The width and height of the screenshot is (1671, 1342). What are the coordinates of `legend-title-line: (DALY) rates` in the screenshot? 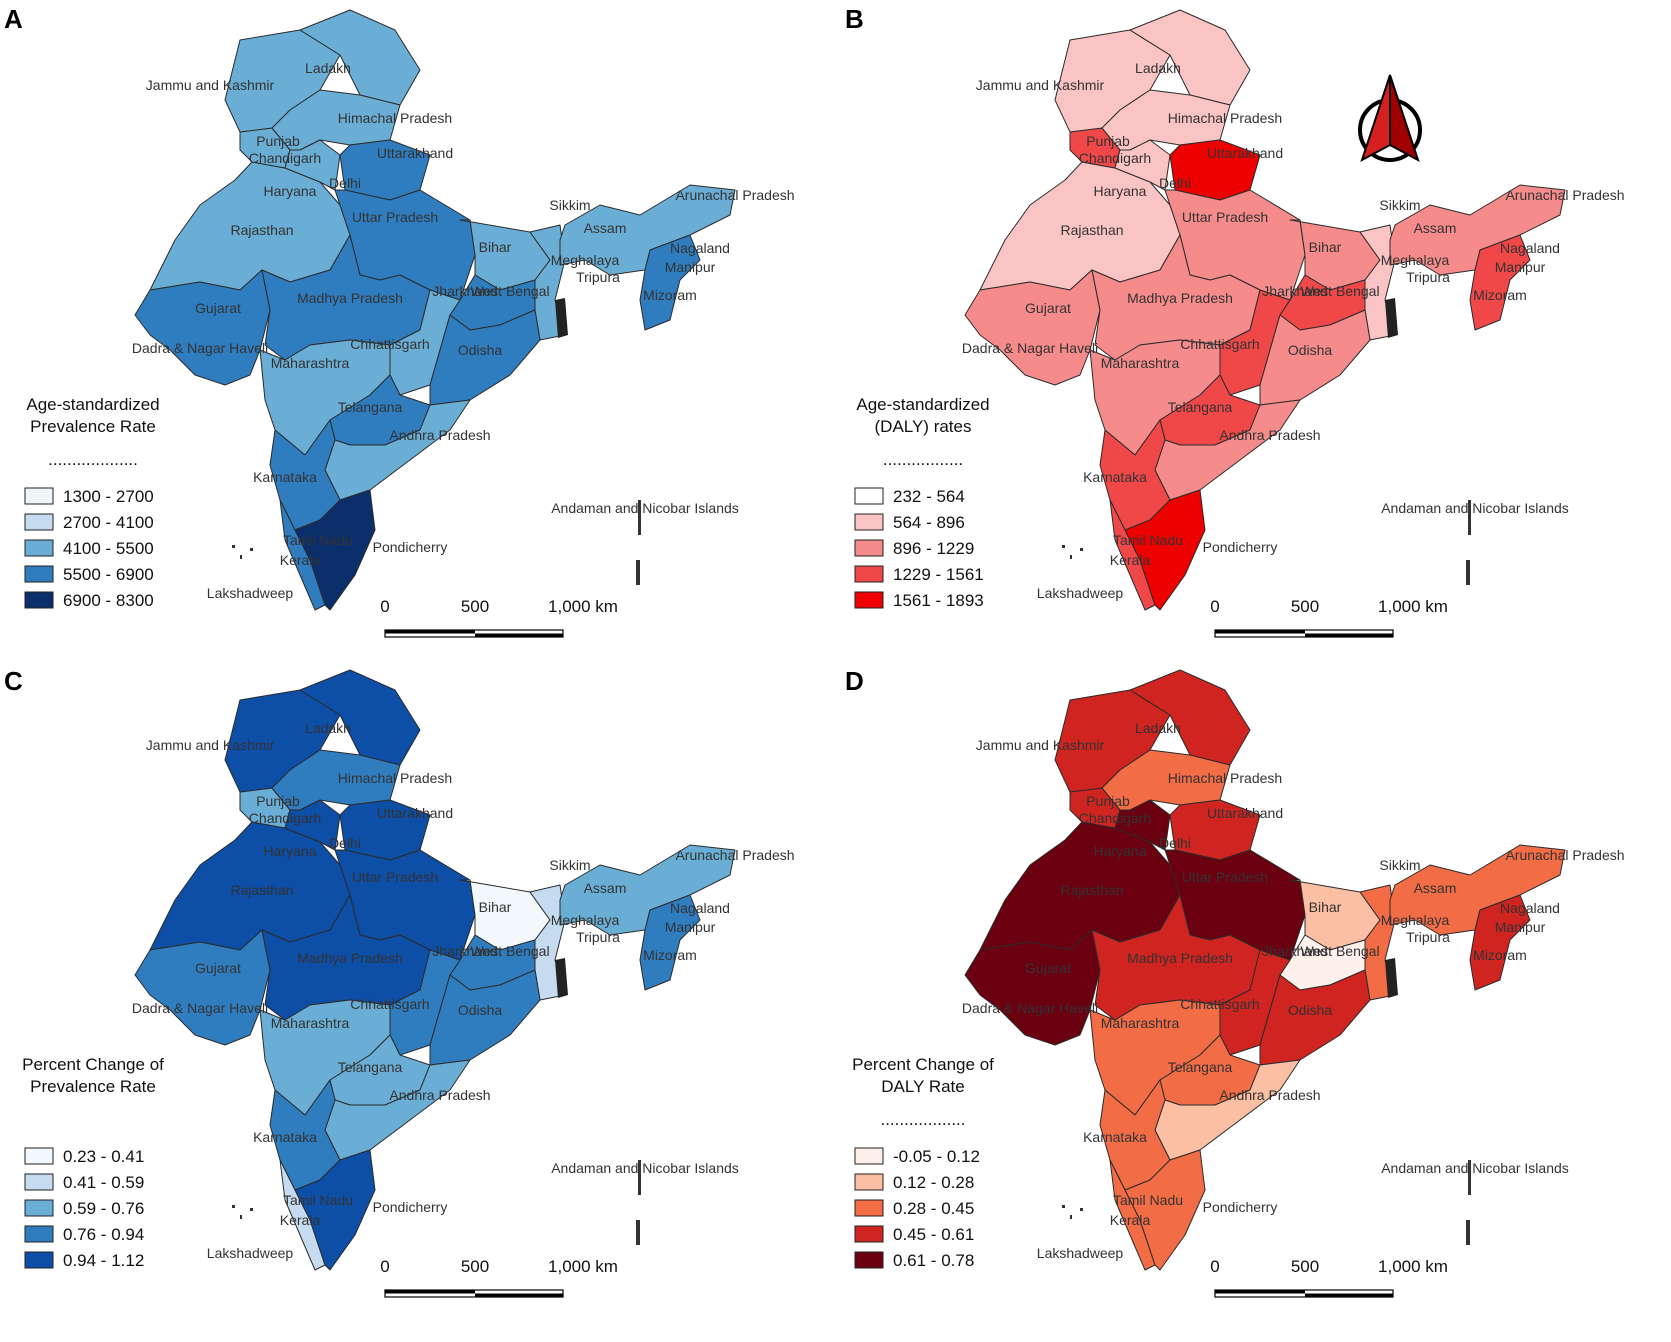 It's located at (923, 426).